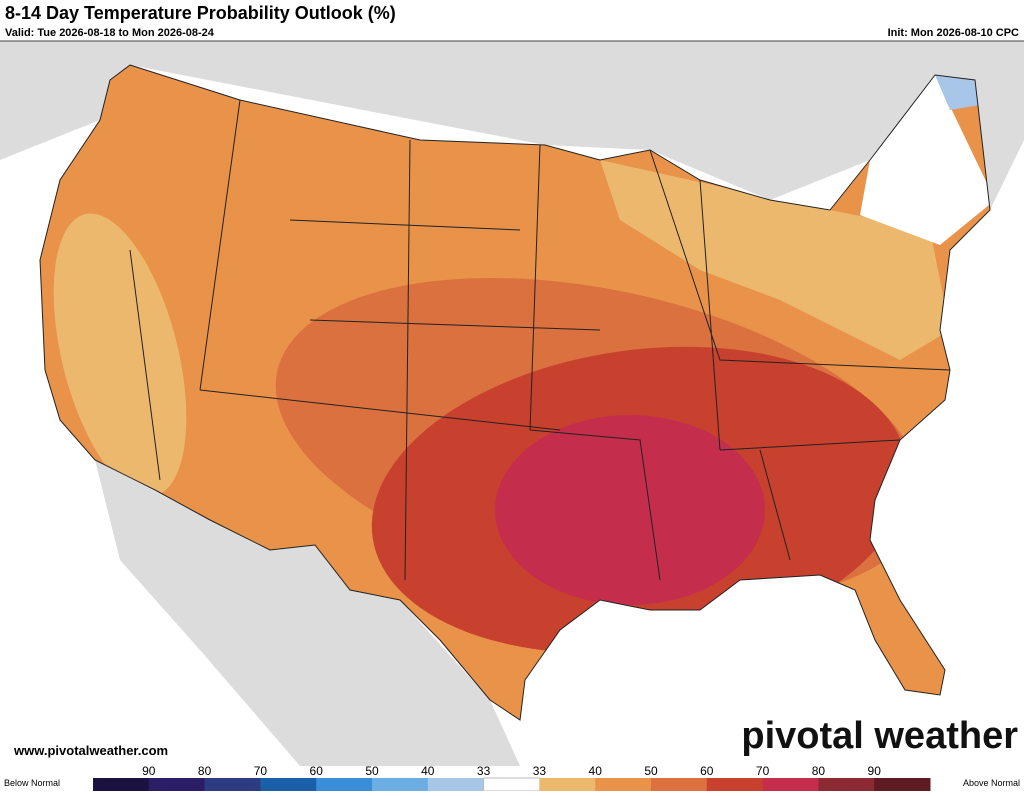 This screenshot has width=1024, height=796. What do you see at coordinates (879, 736) in the screenshot?
I see `logo: pivotal weather` at bounding box center [879, 736].